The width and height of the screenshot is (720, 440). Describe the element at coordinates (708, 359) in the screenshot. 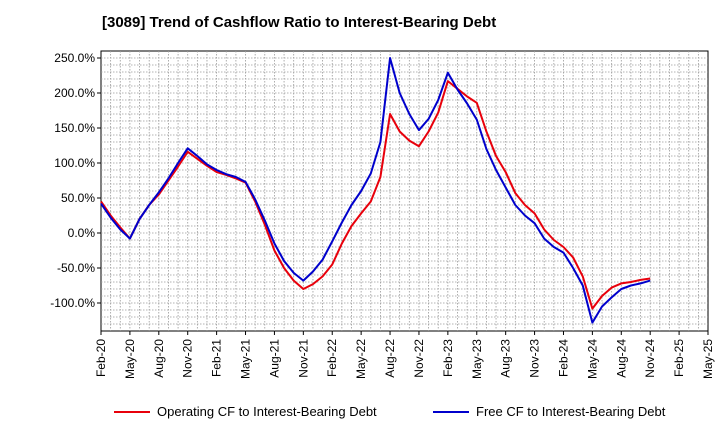

I see `x-tick-label: May-25` at that location.